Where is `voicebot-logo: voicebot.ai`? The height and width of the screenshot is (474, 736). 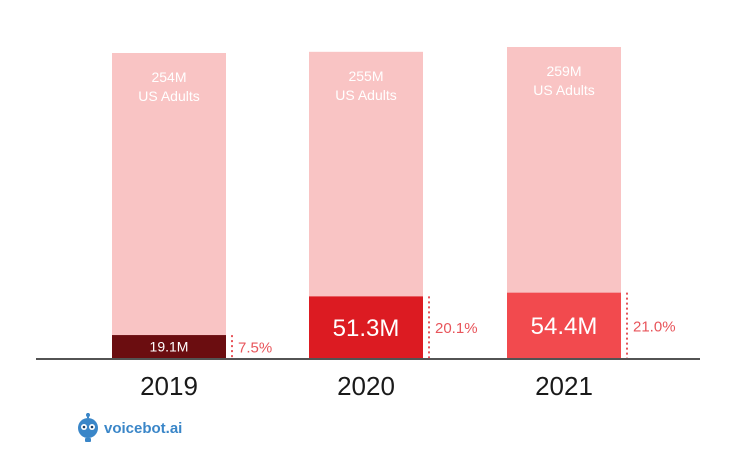
voicebot-logo: voicebot.ai is located at coordinates (129, 428).